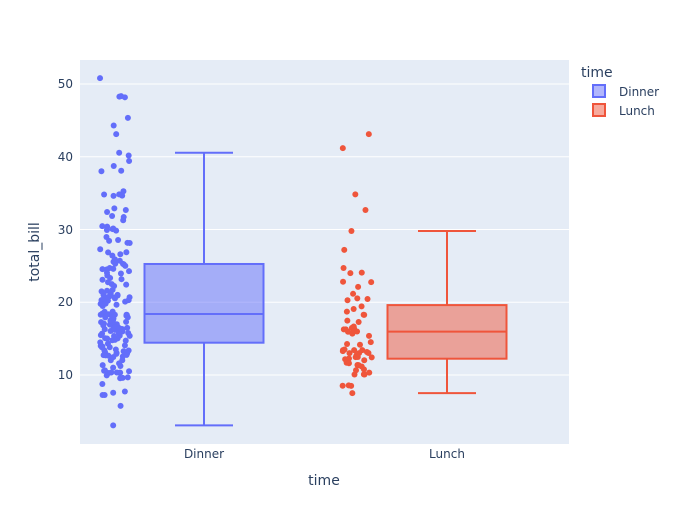  Describe the element at coordinates (625, 91) in the screenshot. I see `legend-item-dinner: Dinner` at that location.